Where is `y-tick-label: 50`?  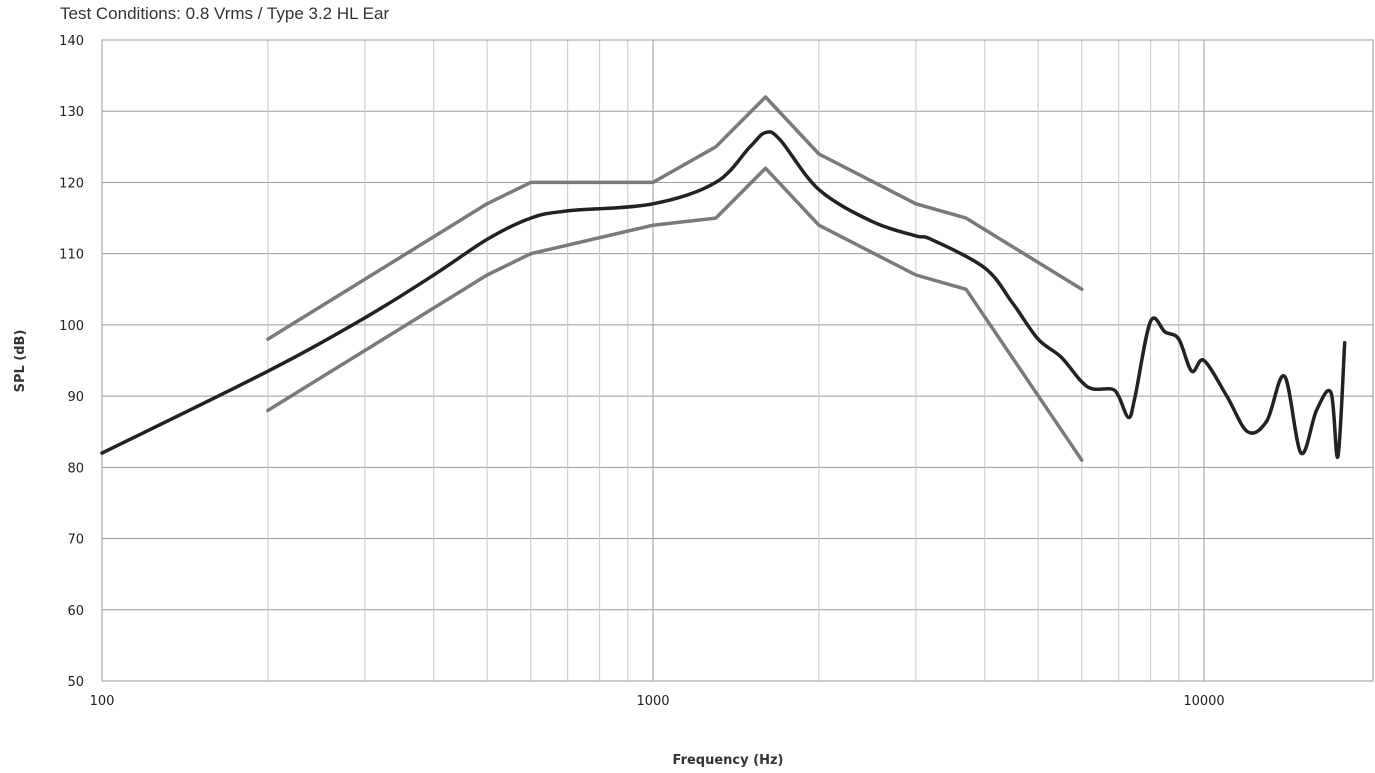
y-tick-label: 50 is located at coordinates (75, 682).